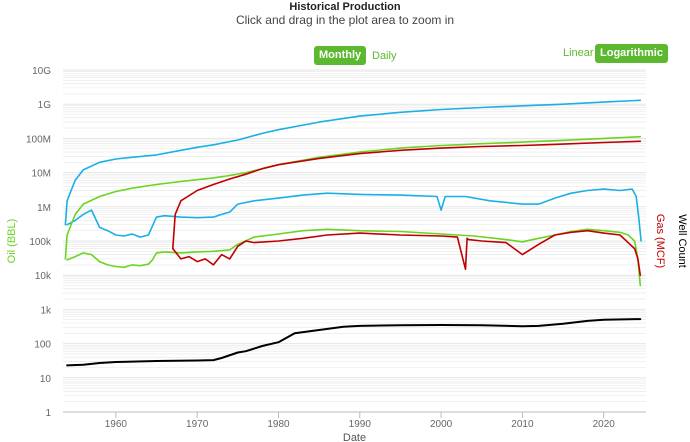 This screenshot has width=690, height=442. I want to click on x-tick-label: 2000, so click(441, 424).